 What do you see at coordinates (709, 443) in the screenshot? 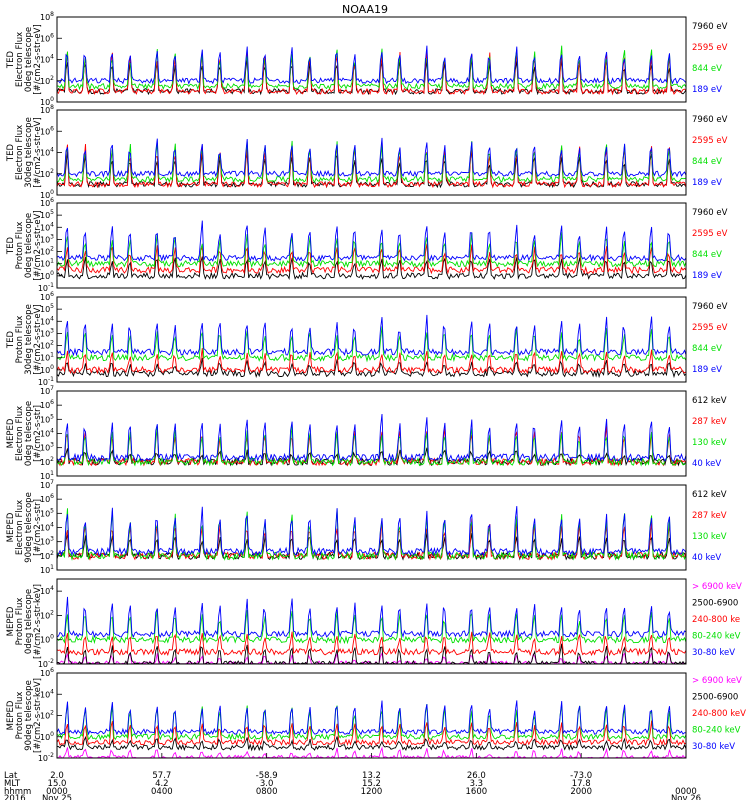
I see `legend-entry: 130 keV` at bounding box center [709, 443].